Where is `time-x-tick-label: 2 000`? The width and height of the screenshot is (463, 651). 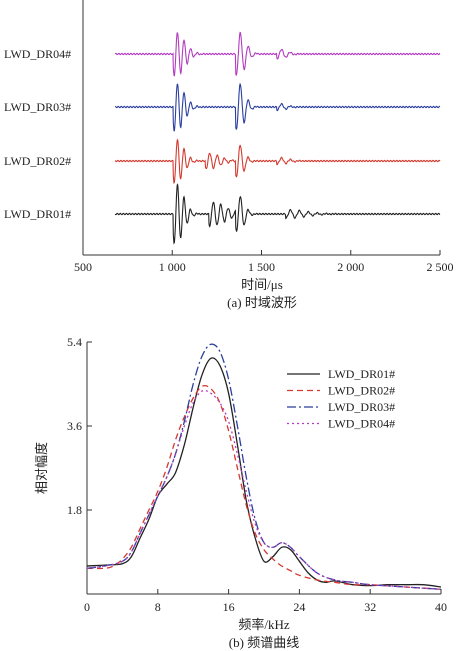 time-x-tick-label: 2 000 is located at coordinates (350, 267).